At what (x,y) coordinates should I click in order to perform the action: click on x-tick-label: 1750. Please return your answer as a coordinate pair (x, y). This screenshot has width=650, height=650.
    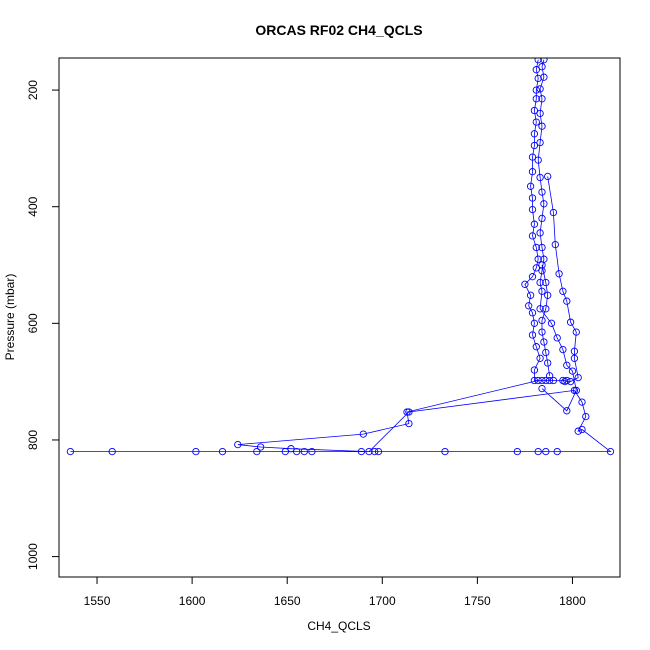
    Looking at the image, I should click on (477, 601).